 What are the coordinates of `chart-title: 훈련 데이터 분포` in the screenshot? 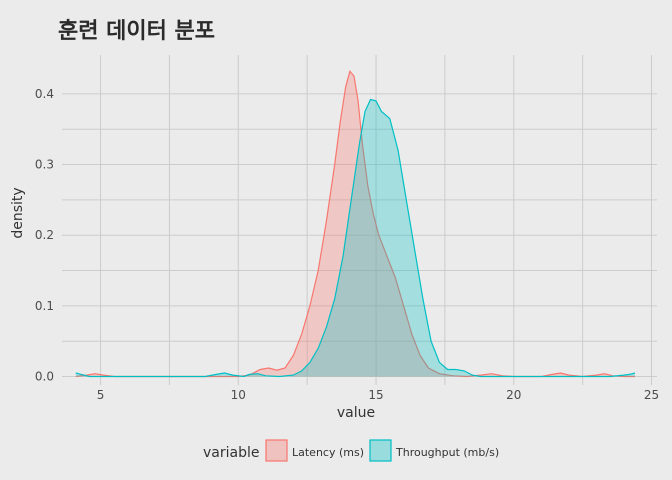 It's located at (136, 31).